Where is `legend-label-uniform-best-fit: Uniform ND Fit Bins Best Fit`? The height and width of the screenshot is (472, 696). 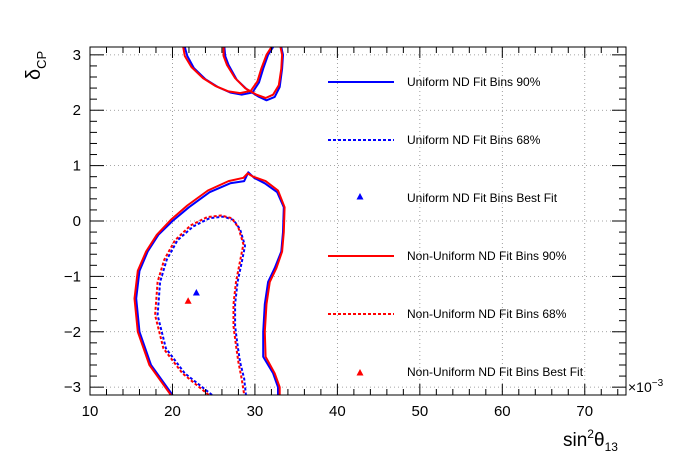
legend-label-uniform-best-fit: Uniform ND Fit Bins Best Fit is located at coordinates (482, 198).